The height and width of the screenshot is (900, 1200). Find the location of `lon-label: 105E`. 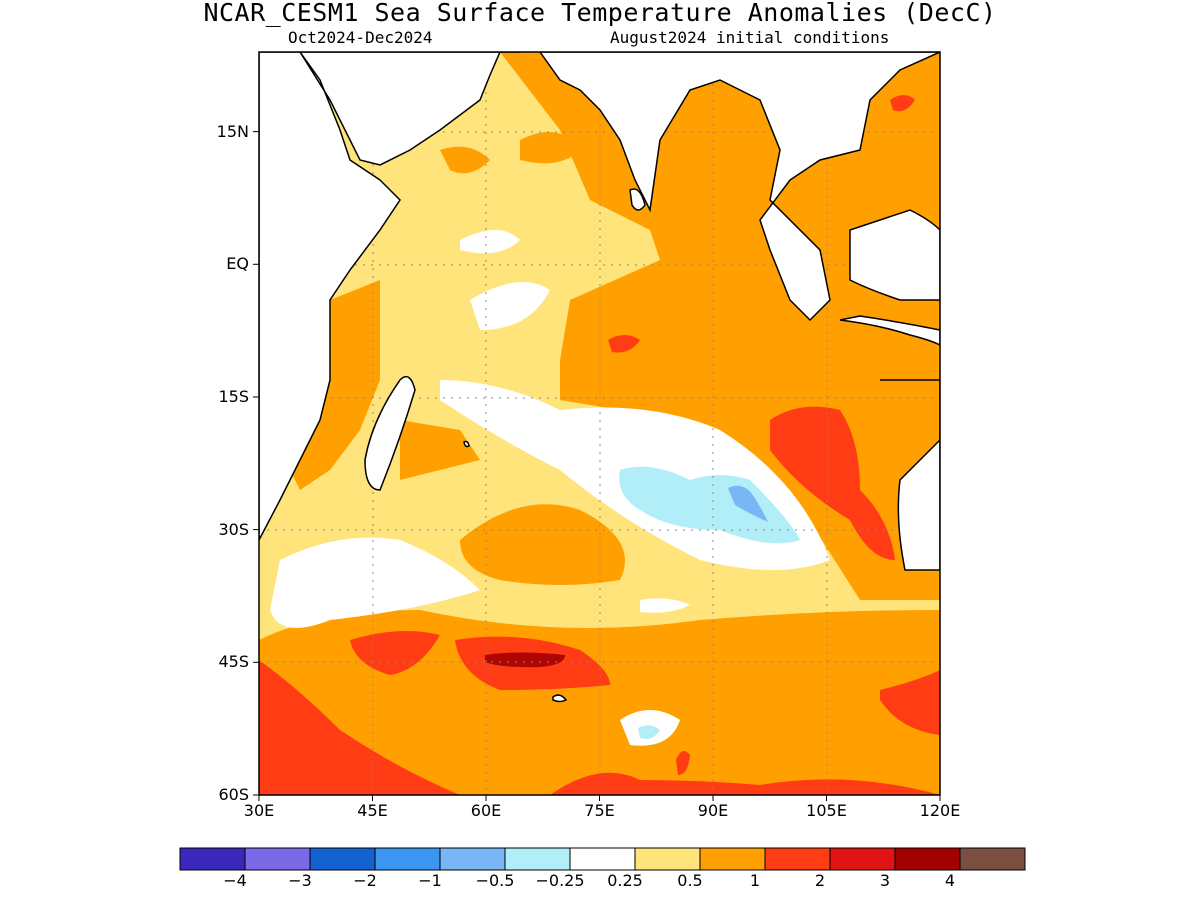

lon-label: 105E is located at coordinates (826, 810).